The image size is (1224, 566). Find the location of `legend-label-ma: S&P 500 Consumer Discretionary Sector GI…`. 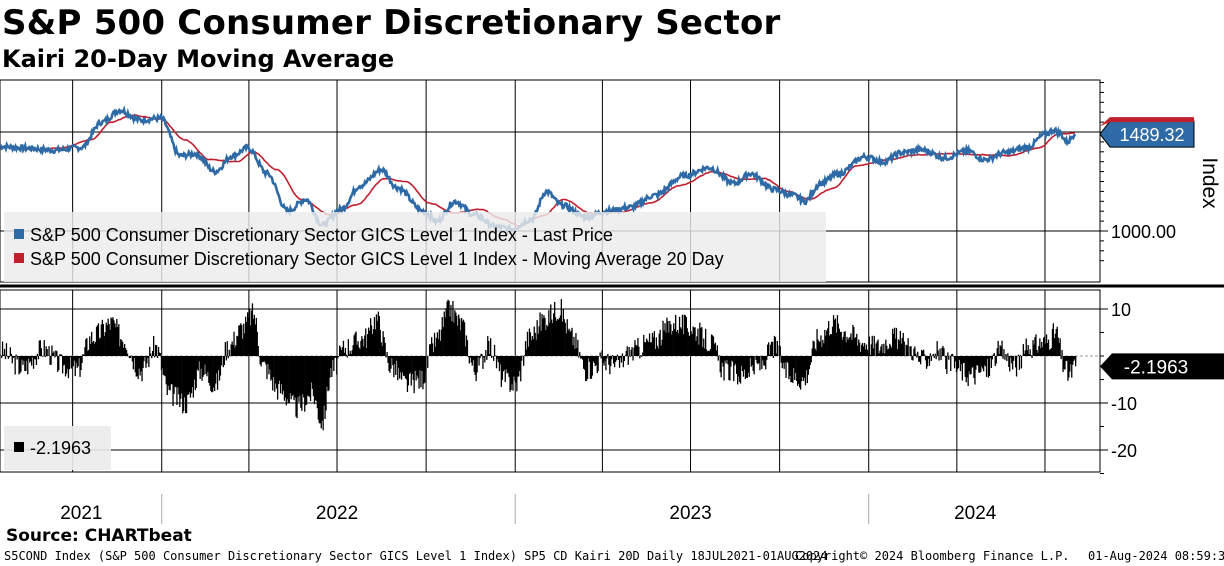

legend-label-ma: S&P 500 Consumer Discretionary Sector GI… is located at coordinates (377, 259).